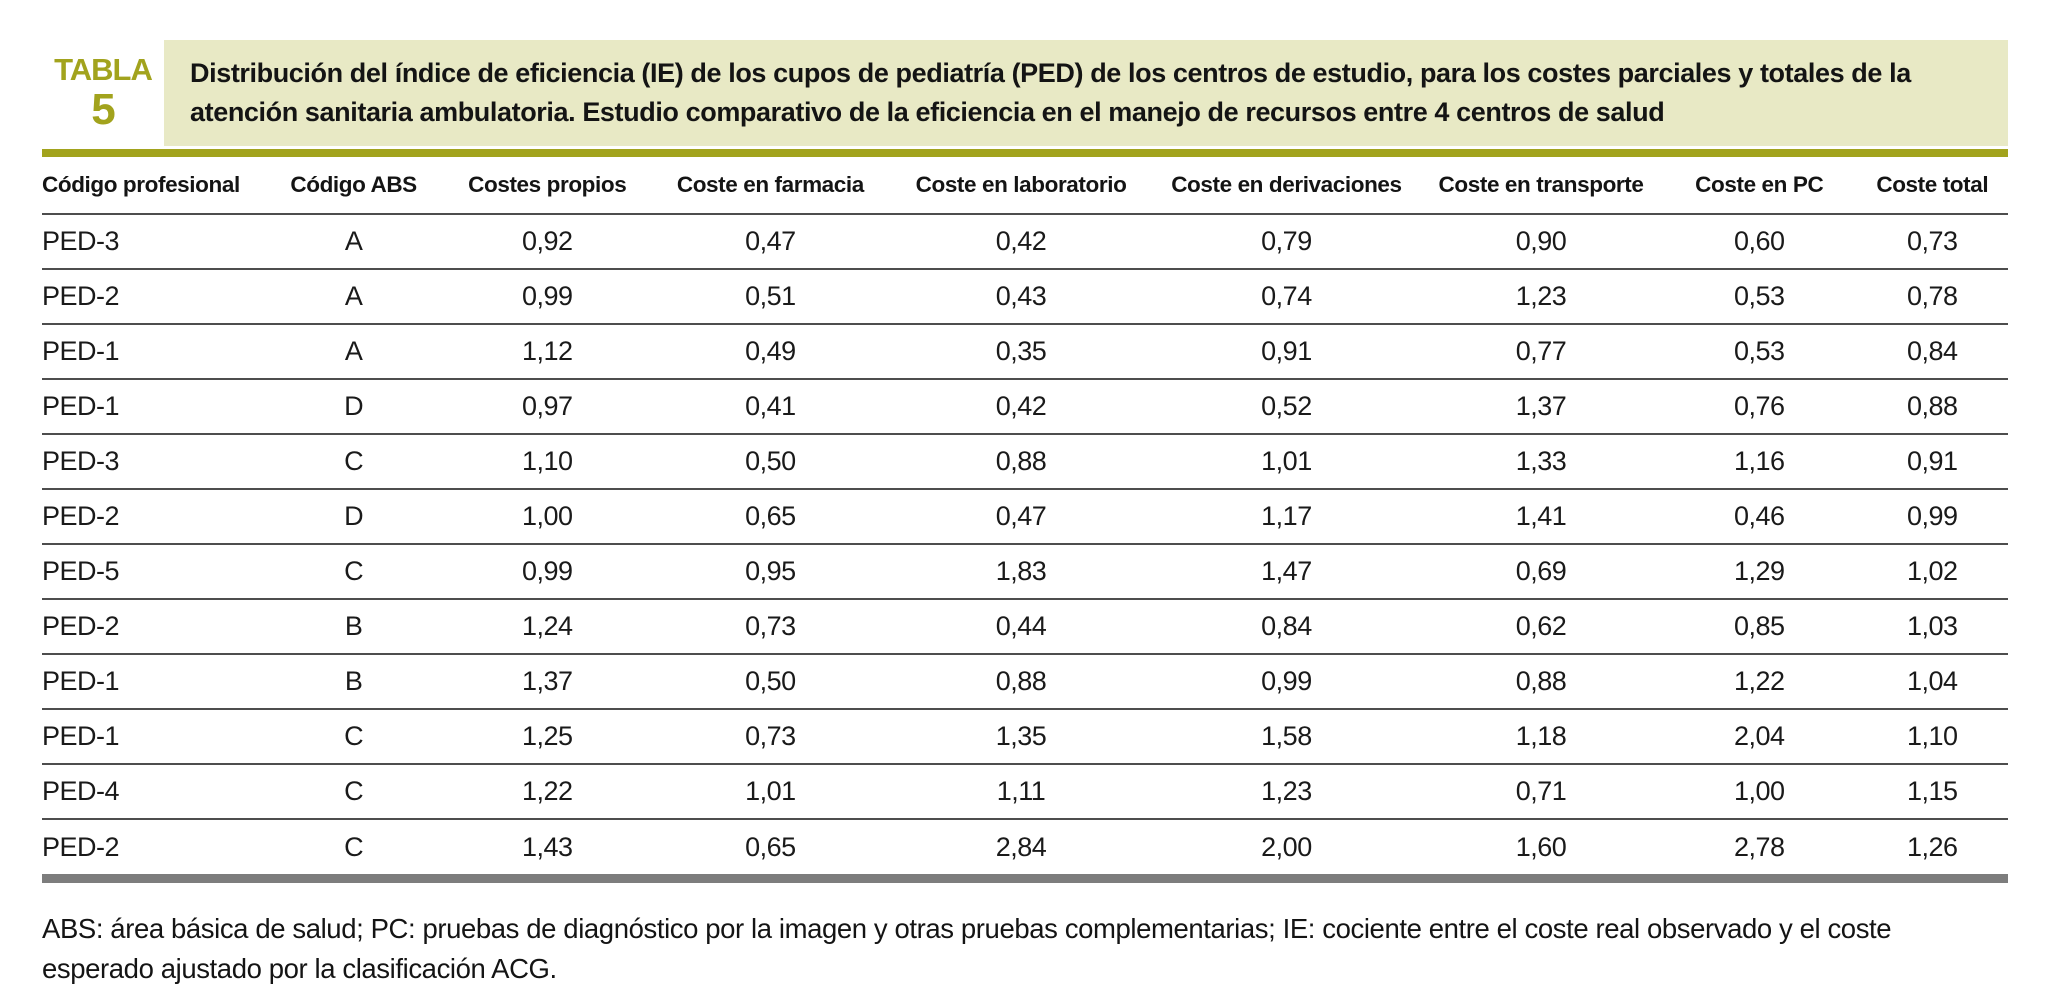 The image size is (2050, 1005). What do you see at coordinates (1025, 241) in the screenshot?
I see `table-row: PED-3 A 0,92 0,47 0,42 0,79 0,90 0,60 0,73` at bounding box center [1025, 241].